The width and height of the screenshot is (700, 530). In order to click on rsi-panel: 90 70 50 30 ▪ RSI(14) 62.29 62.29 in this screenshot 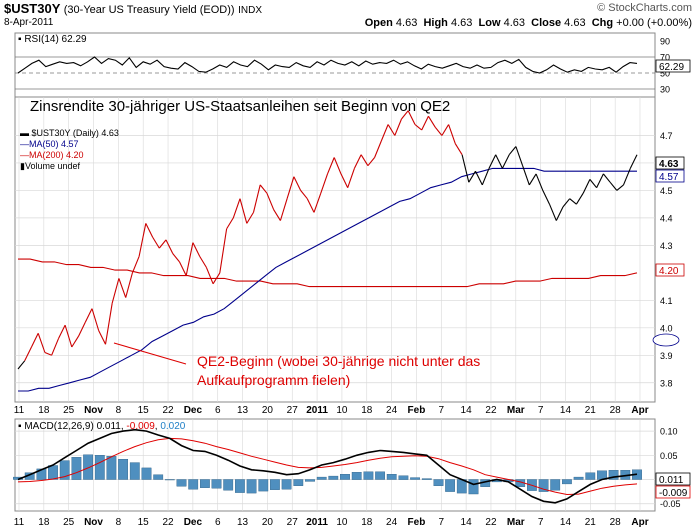, I will do `click(352, 65)`.